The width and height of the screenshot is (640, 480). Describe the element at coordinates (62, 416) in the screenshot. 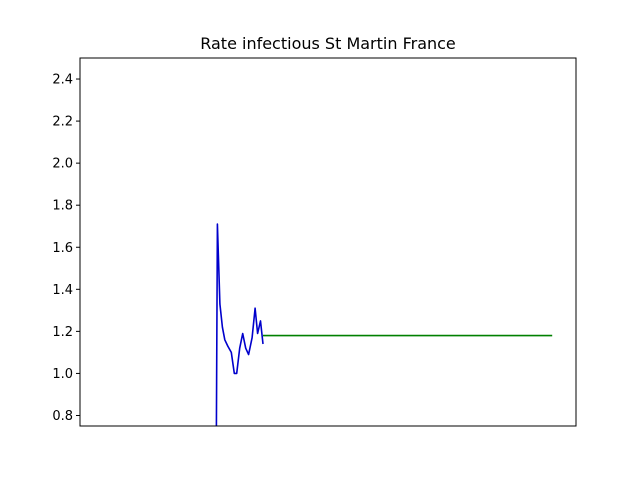

I see `y-tick-label-0: 0.8` at that location.